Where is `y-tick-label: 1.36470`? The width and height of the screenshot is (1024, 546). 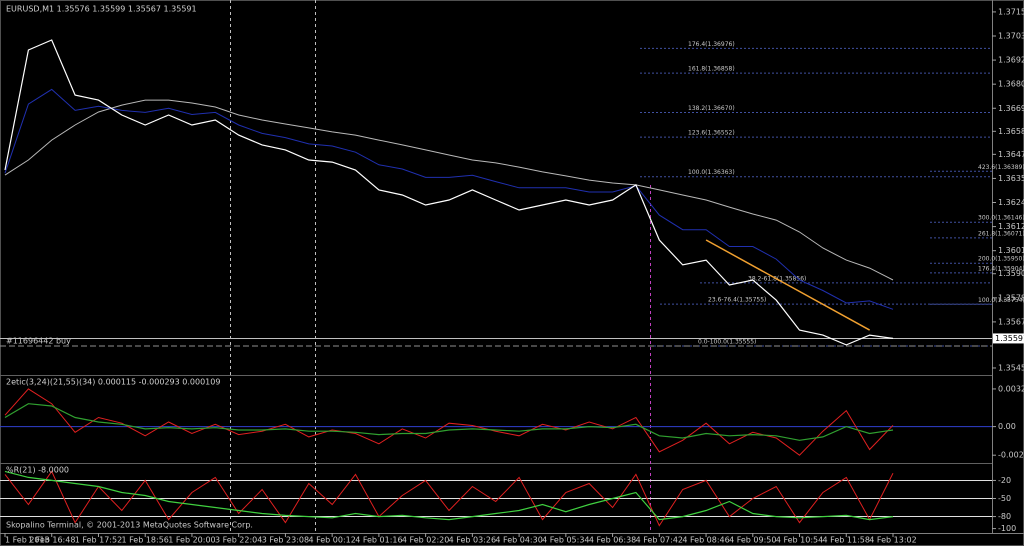
y-tick-label: 1.36470 is located at coordinates (1011, 154).